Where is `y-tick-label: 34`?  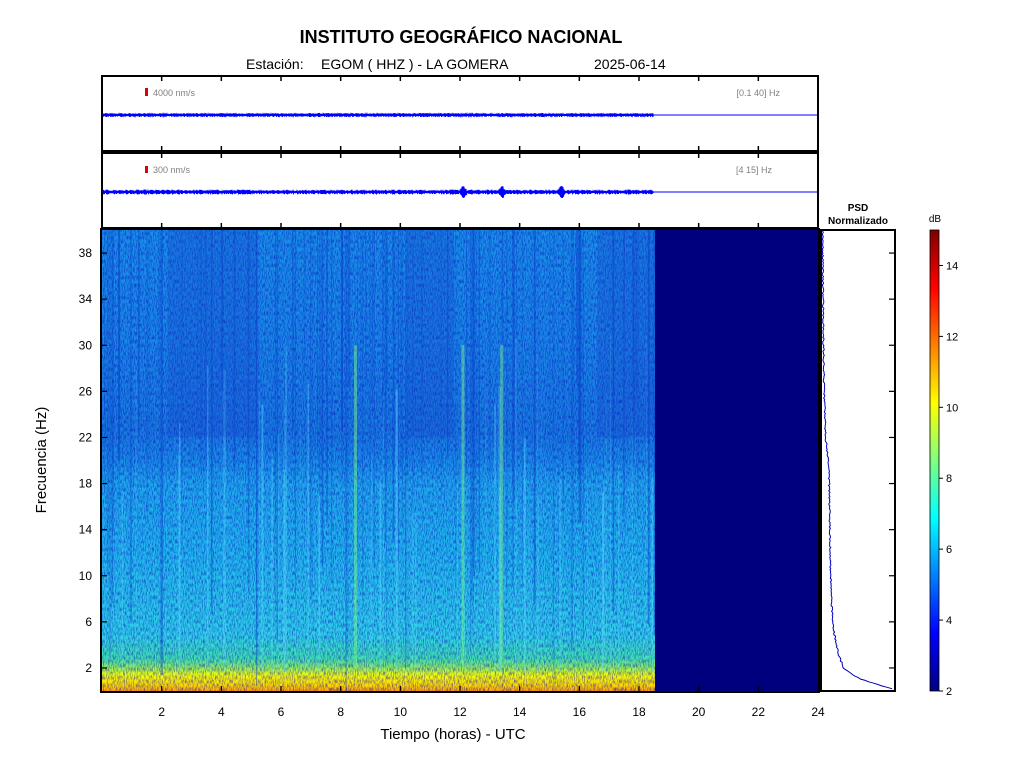 y-tick-label: 34 is located at coordinates (86, 299).